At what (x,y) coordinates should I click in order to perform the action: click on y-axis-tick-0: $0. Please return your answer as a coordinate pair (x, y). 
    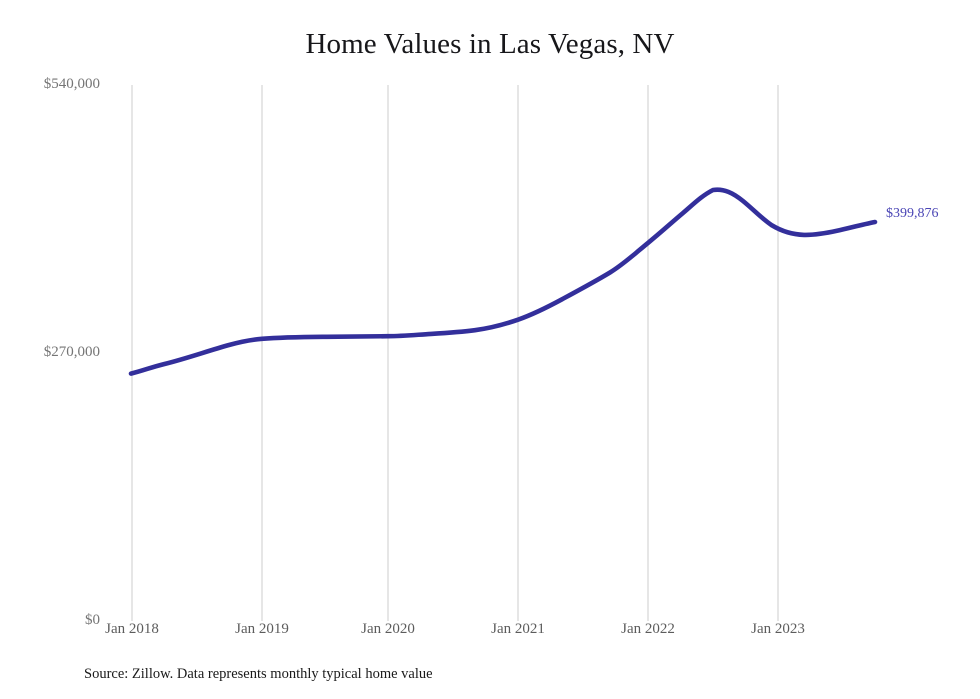
    Looking at the image, I should click on (92, 620).